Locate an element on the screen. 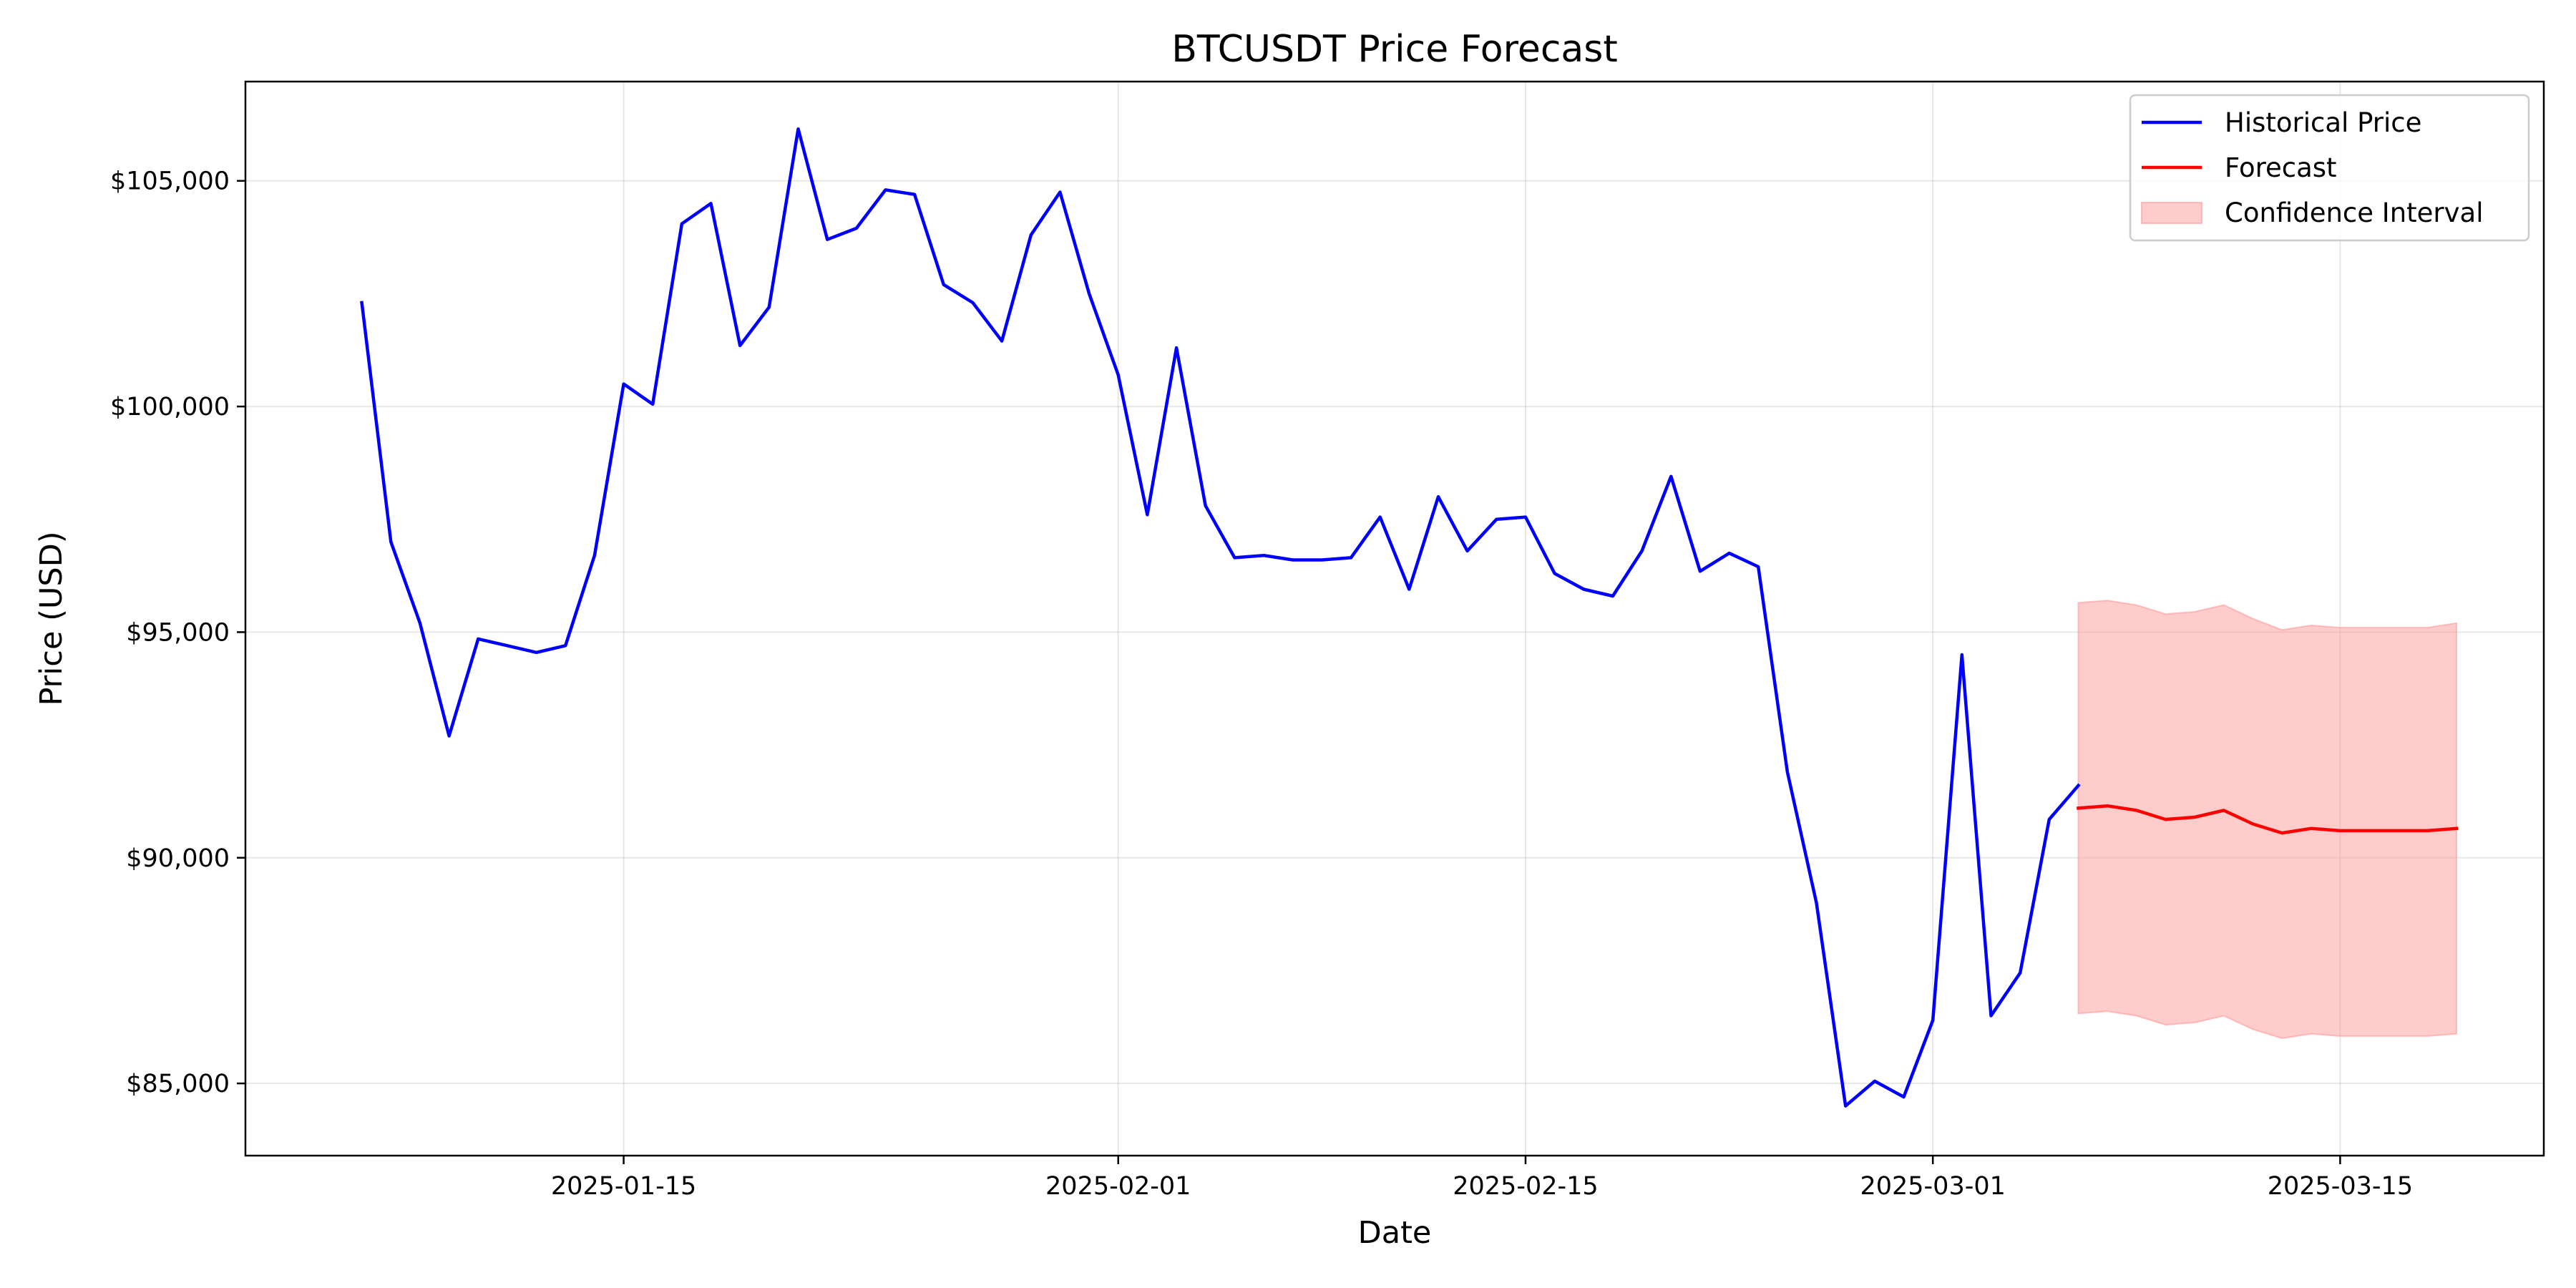  y-tick-label: $95,000 is located at coordinates (178, 632).